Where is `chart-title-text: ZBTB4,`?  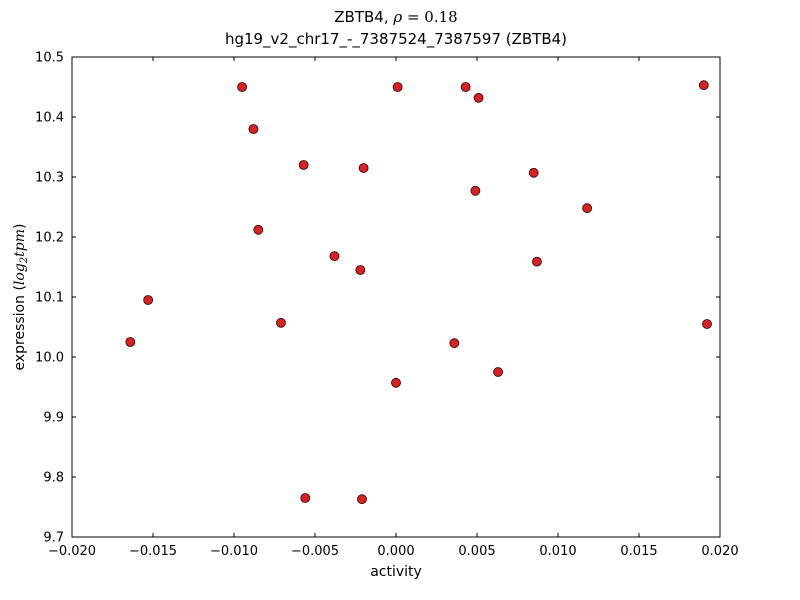 chart-title-text: ZBTB4, is located at coordinates (363, 17).